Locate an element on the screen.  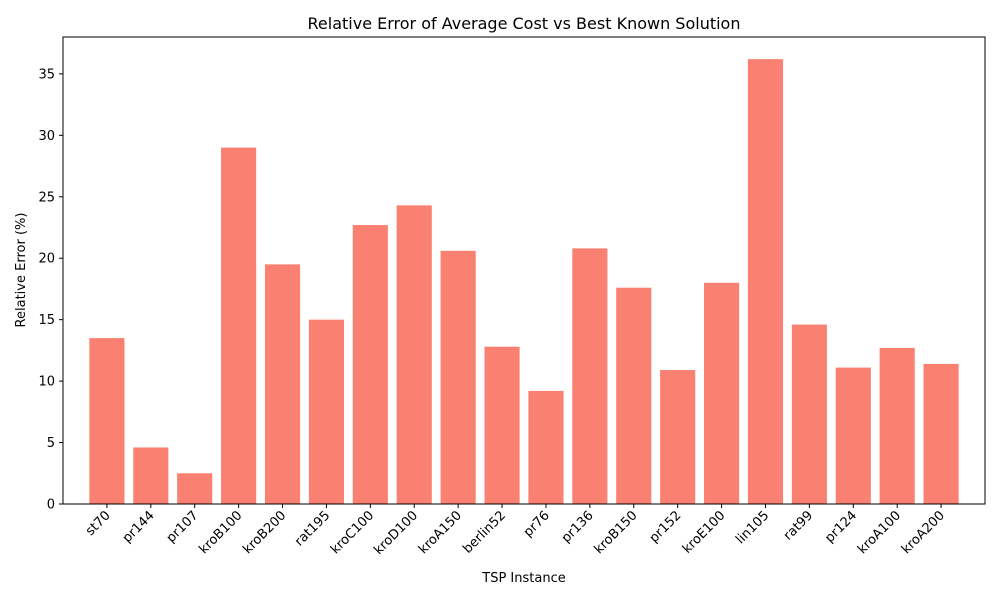
y-tick-label: 35 is located at coordinates (46, 74).